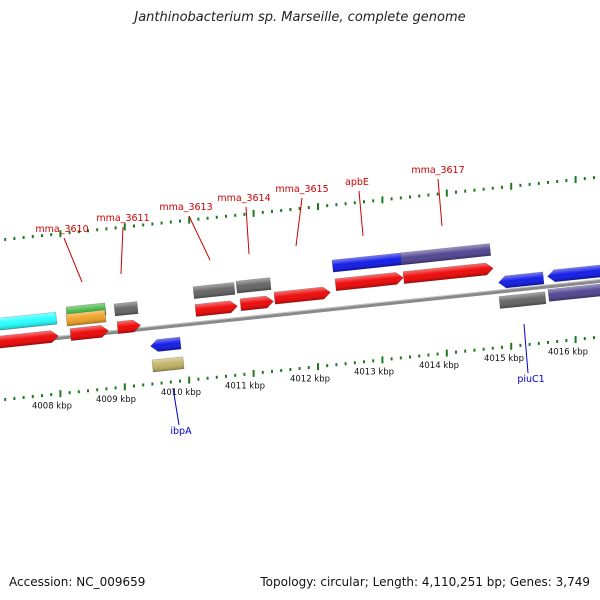 Image resolution: width=600 pixels, height=600 pixels. Describe the element at coordinates (181, 431) in the screenshot. I see `gene-label-bottom: ibpA` at that location.